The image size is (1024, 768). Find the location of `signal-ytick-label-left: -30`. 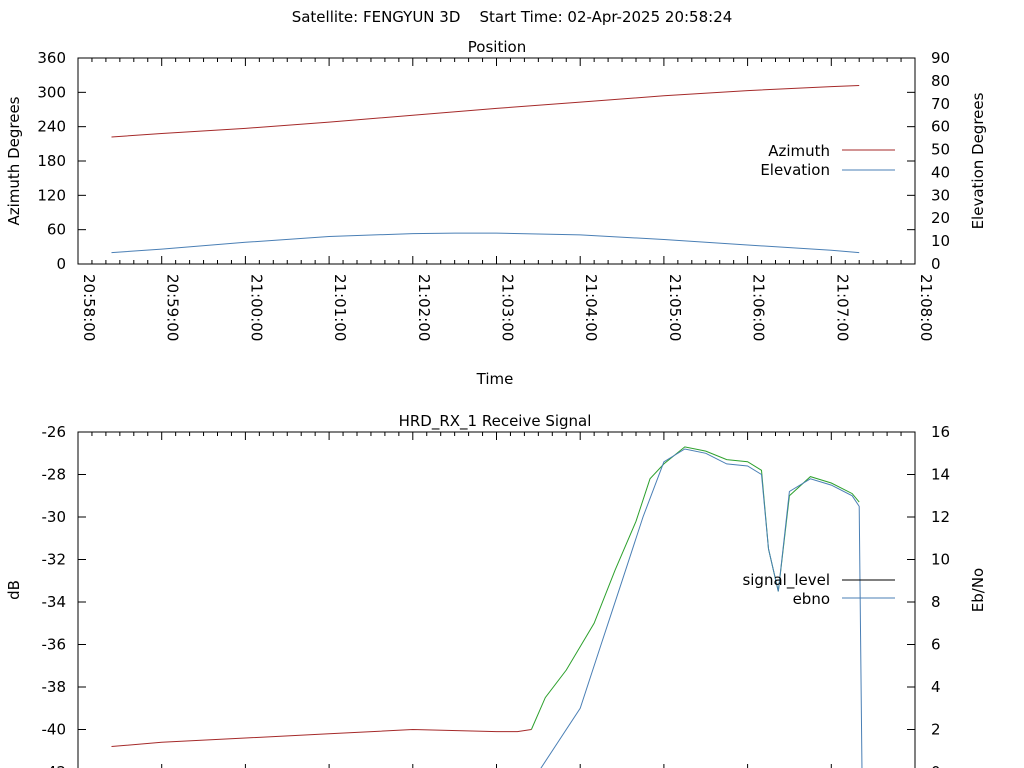

signal-ytick-label-left: -30 is located at coordinates (54, 517).